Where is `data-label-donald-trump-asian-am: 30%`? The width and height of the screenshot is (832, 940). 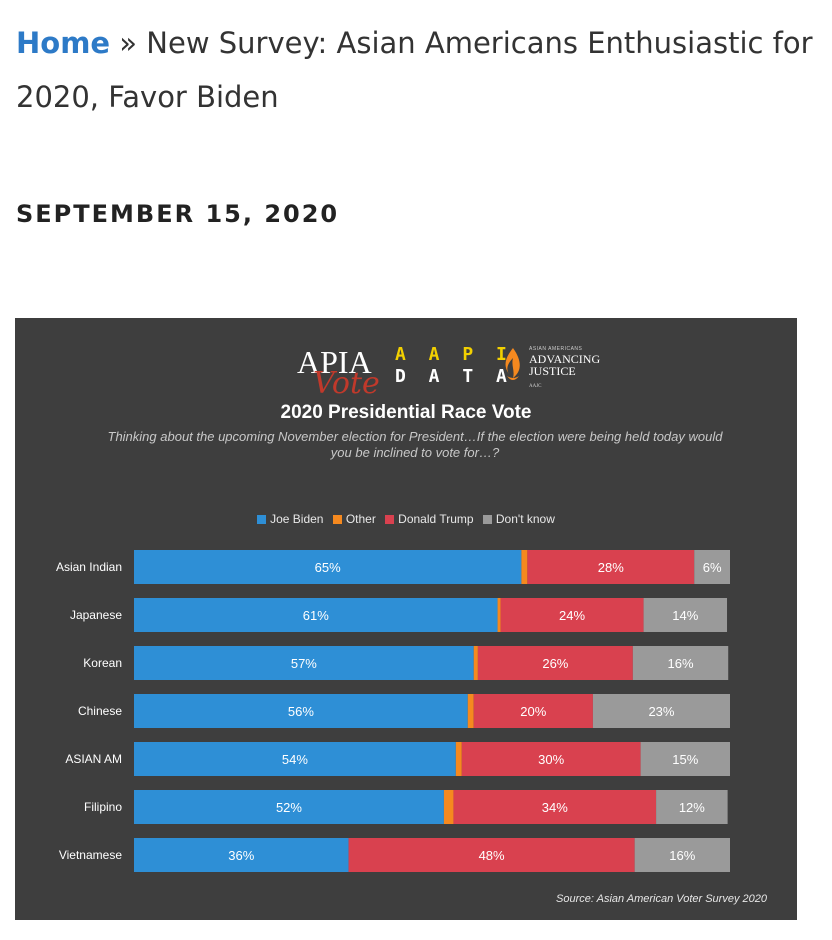
data-label-donald-trump-asian-am: 30% is located at coordinates (551, 759).